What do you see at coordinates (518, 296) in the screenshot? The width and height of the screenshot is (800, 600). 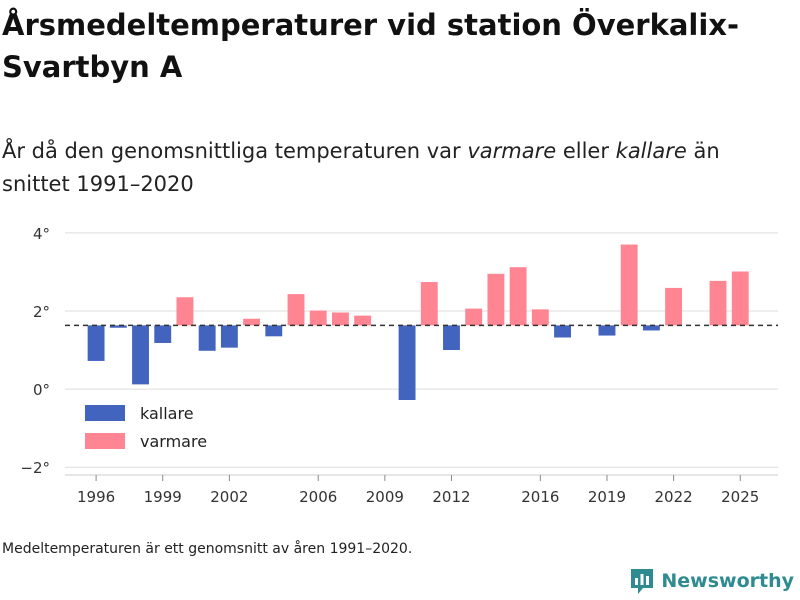 I see `bar-2015` at bounding box center [518, 296].